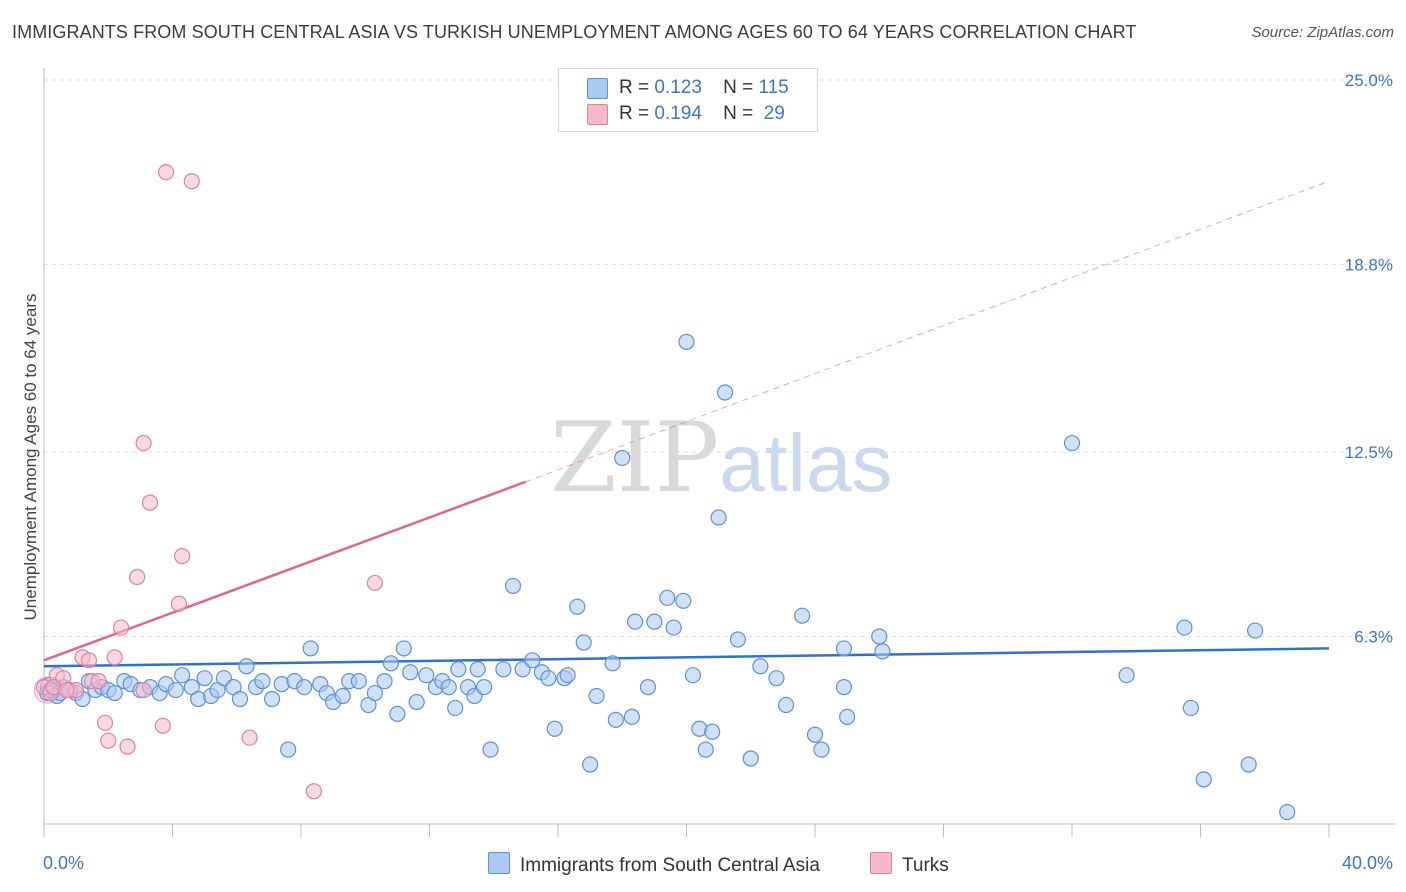 This screenshot has height=892, width=1406. I want to click on x-tick-label-max: 40.0%, so click(1367, 863).